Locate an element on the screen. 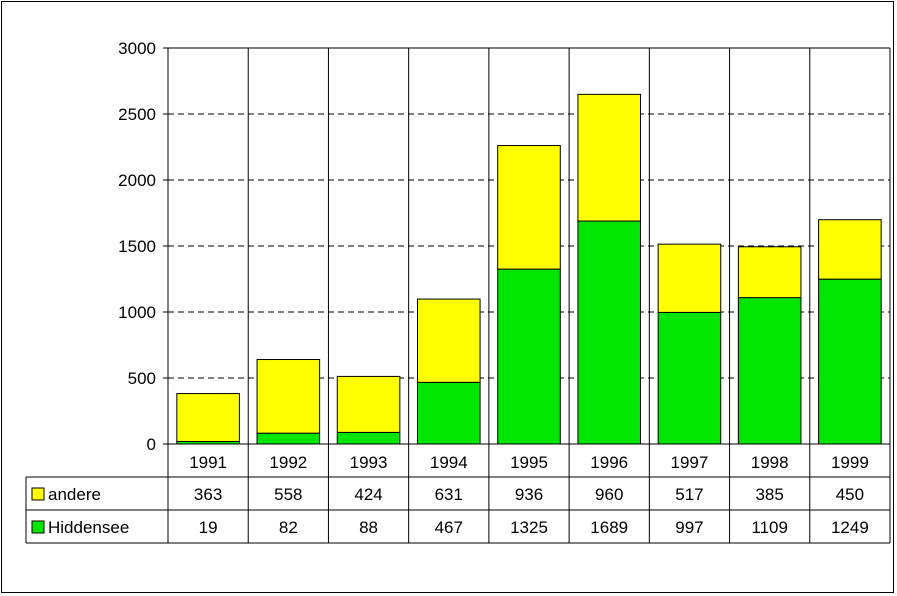 The width and height of the screenshot is (897, 596). bar-hiddensee-1995 is located at coordinates (529, 356).